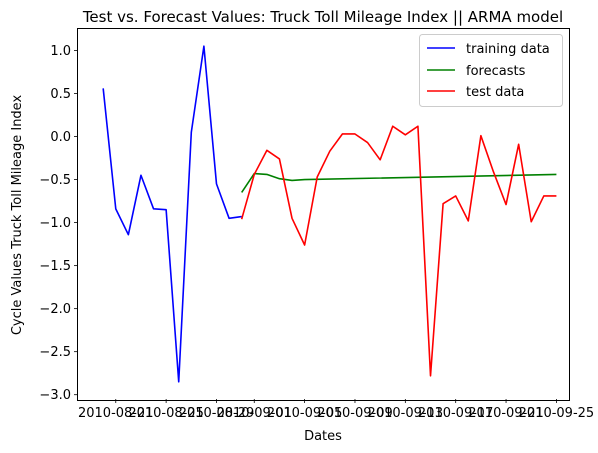 This screenshot has height=453, width=598. What do you see at coordinates (496, 71) in the screenshot?
I see `legend-label-forecasts: forecasts` at bounding box center [496, 71].